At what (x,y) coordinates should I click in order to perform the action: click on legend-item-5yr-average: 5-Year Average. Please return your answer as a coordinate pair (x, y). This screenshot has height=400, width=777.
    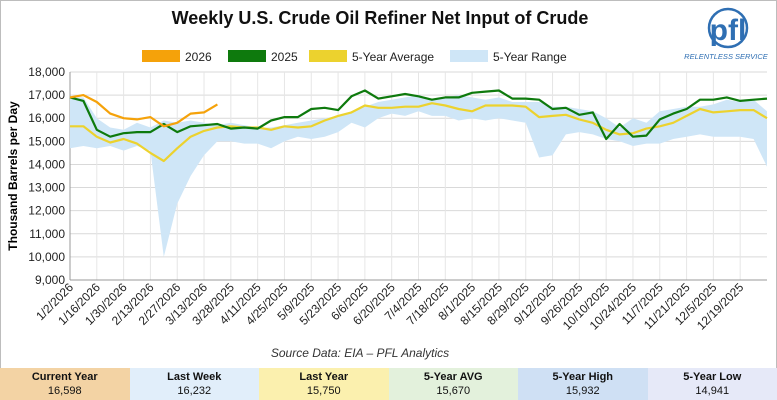
    Looking at the image, I should click on (371, 58).